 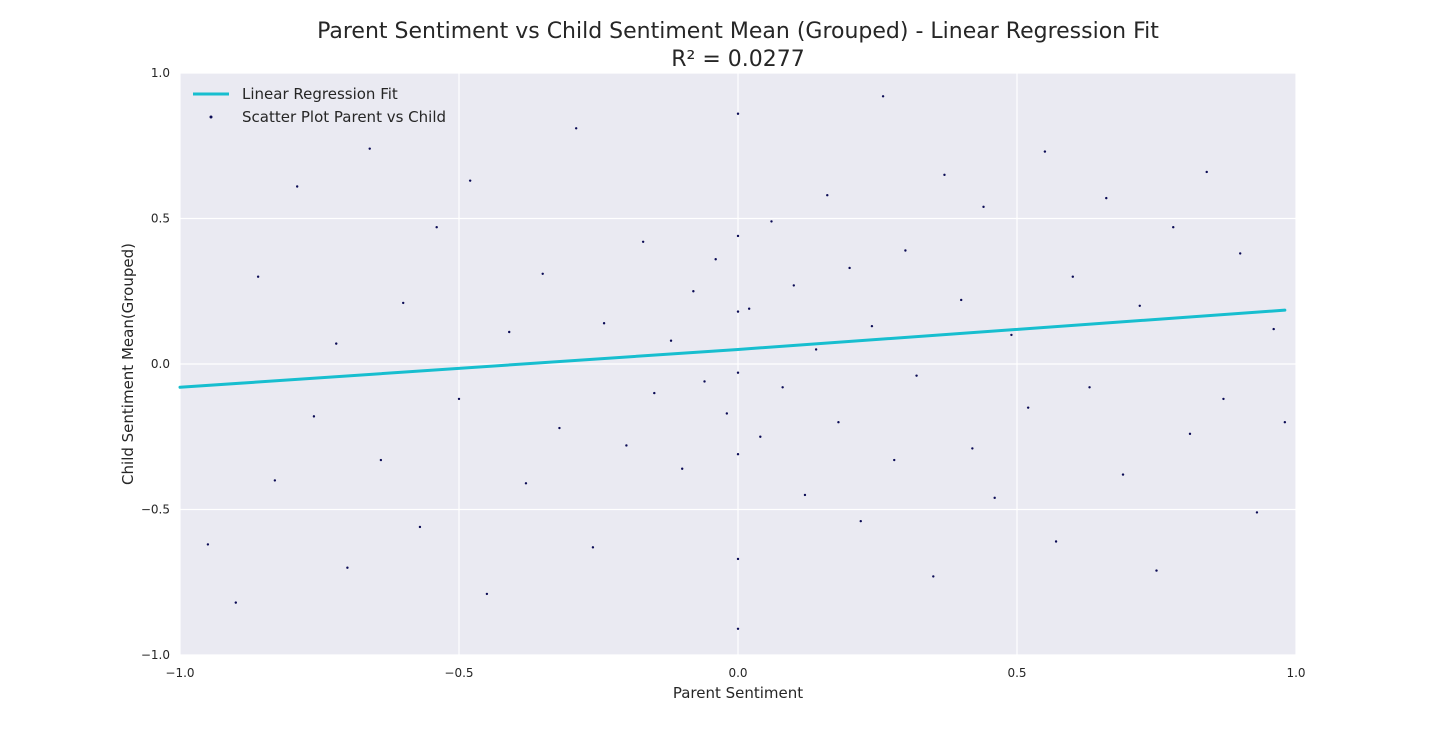 What do you see at coordinates (160, 219) in the screenshot?
I see `y-tick-label: 0.5` at bounding box center [160, 219].